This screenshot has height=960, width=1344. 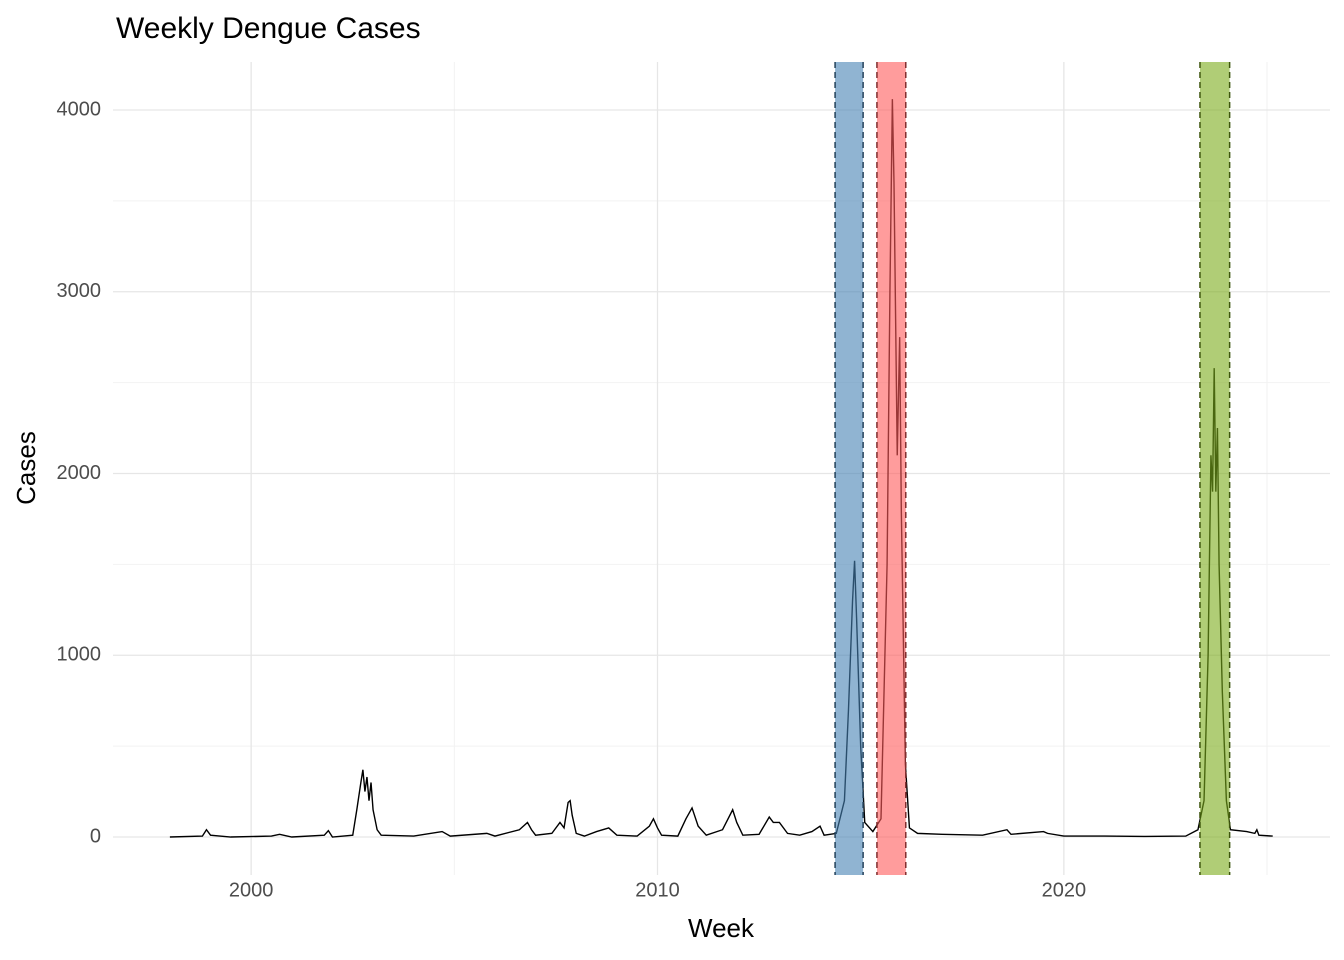 What do you see at coordinates (721, 928) in the screenshot?
I see `x-axis-title: Week` at bounding box center [721, 928].